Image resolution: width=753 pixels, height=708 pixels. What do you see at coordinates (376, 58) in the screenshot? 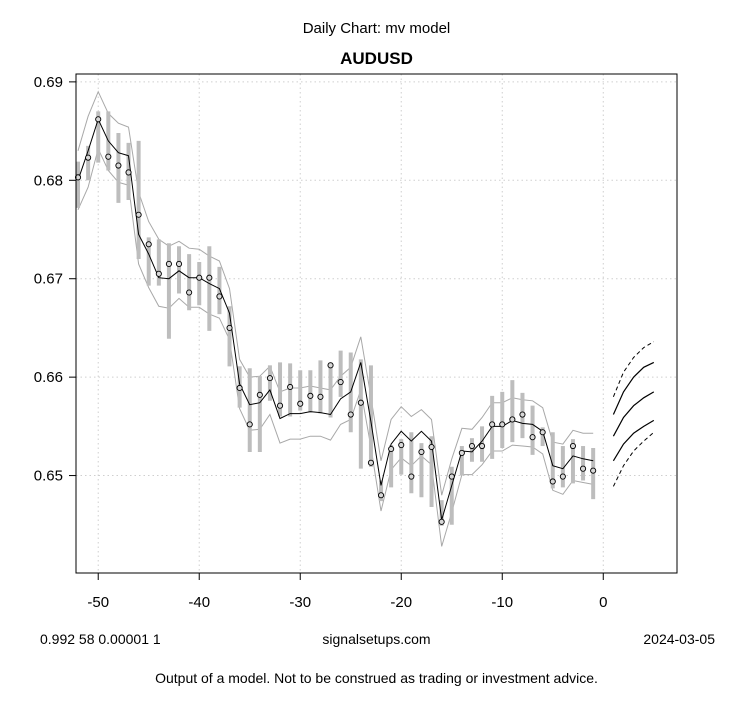
I see `chart-title: AUDUSD` at bounding box center [376, 58].